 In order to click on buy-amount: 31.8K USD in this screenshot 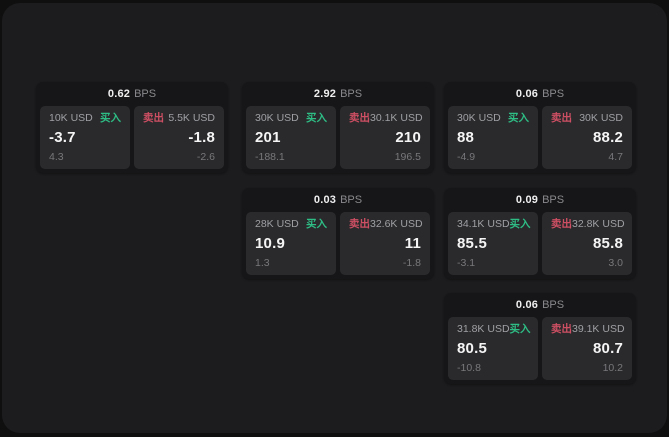, I will do `click(483, 329)`.